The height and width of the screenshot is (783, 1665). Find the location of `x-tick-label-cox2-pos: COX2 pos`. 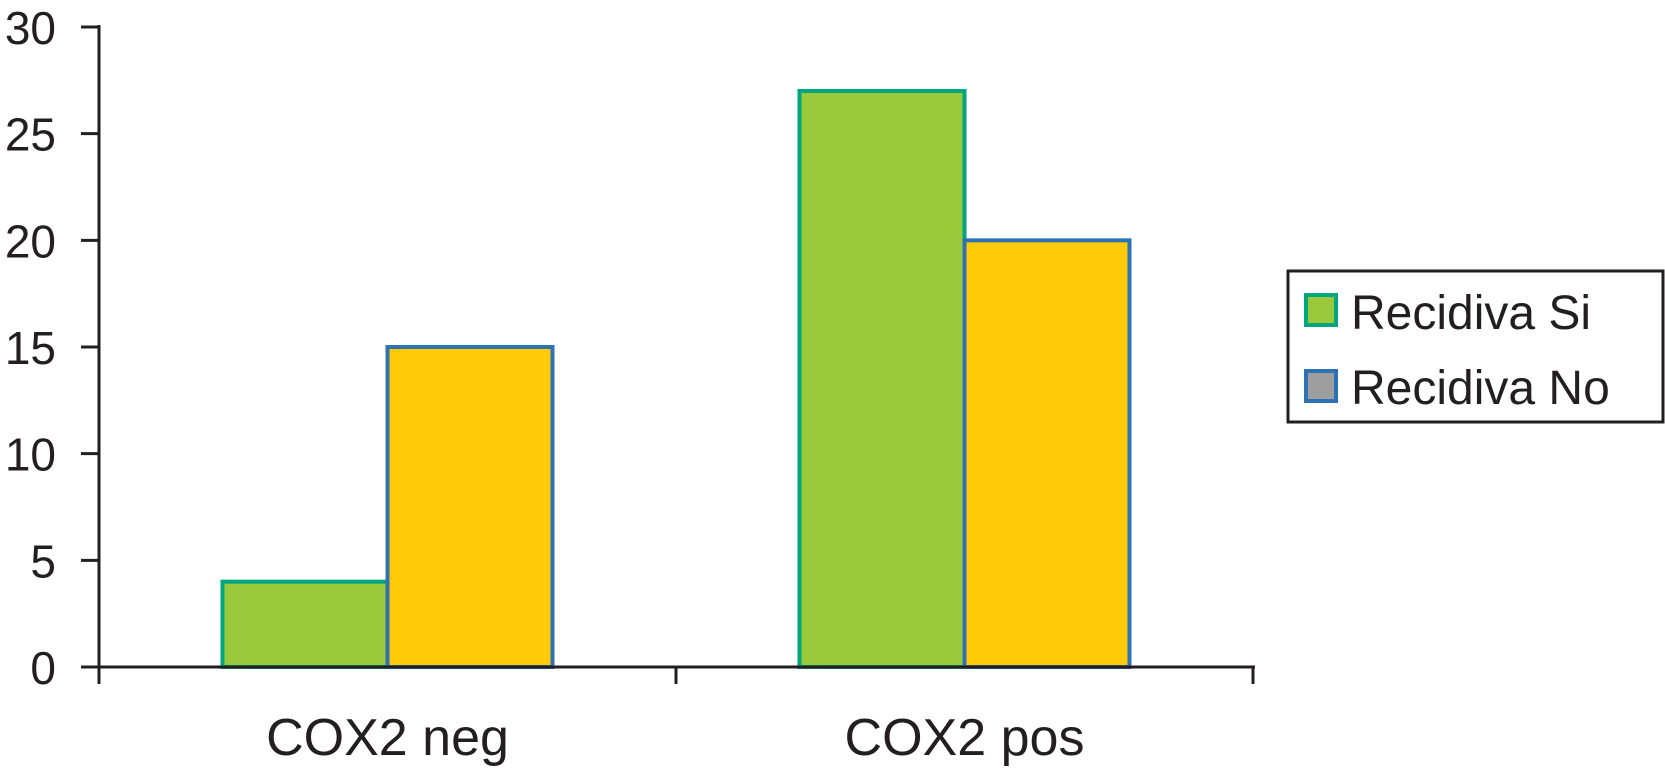

x-tick-label-cox2-pos: COX2 pos is located at coordinates (965, 738).